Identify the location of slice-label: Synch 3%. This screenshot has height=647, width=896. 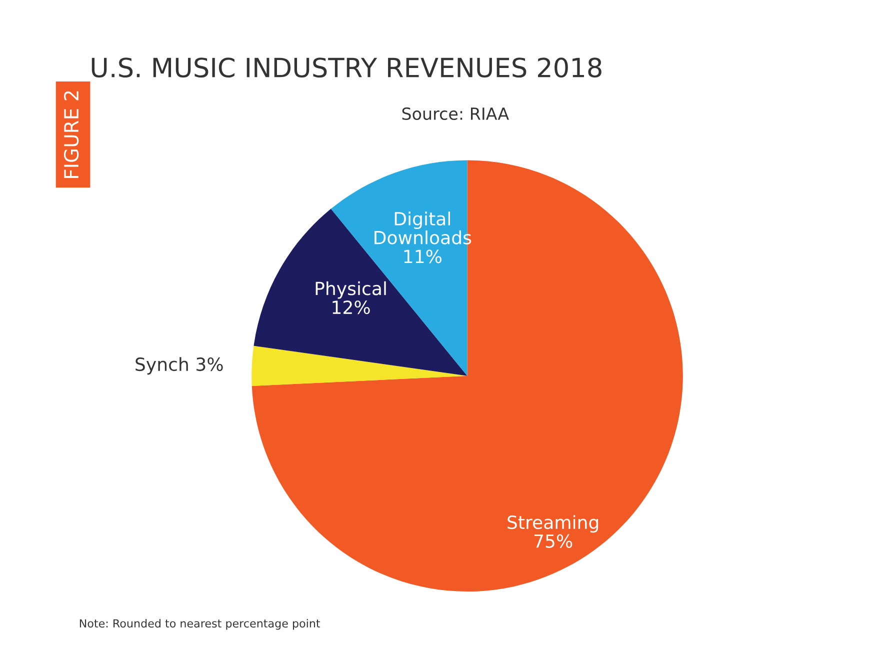
(179, 366).